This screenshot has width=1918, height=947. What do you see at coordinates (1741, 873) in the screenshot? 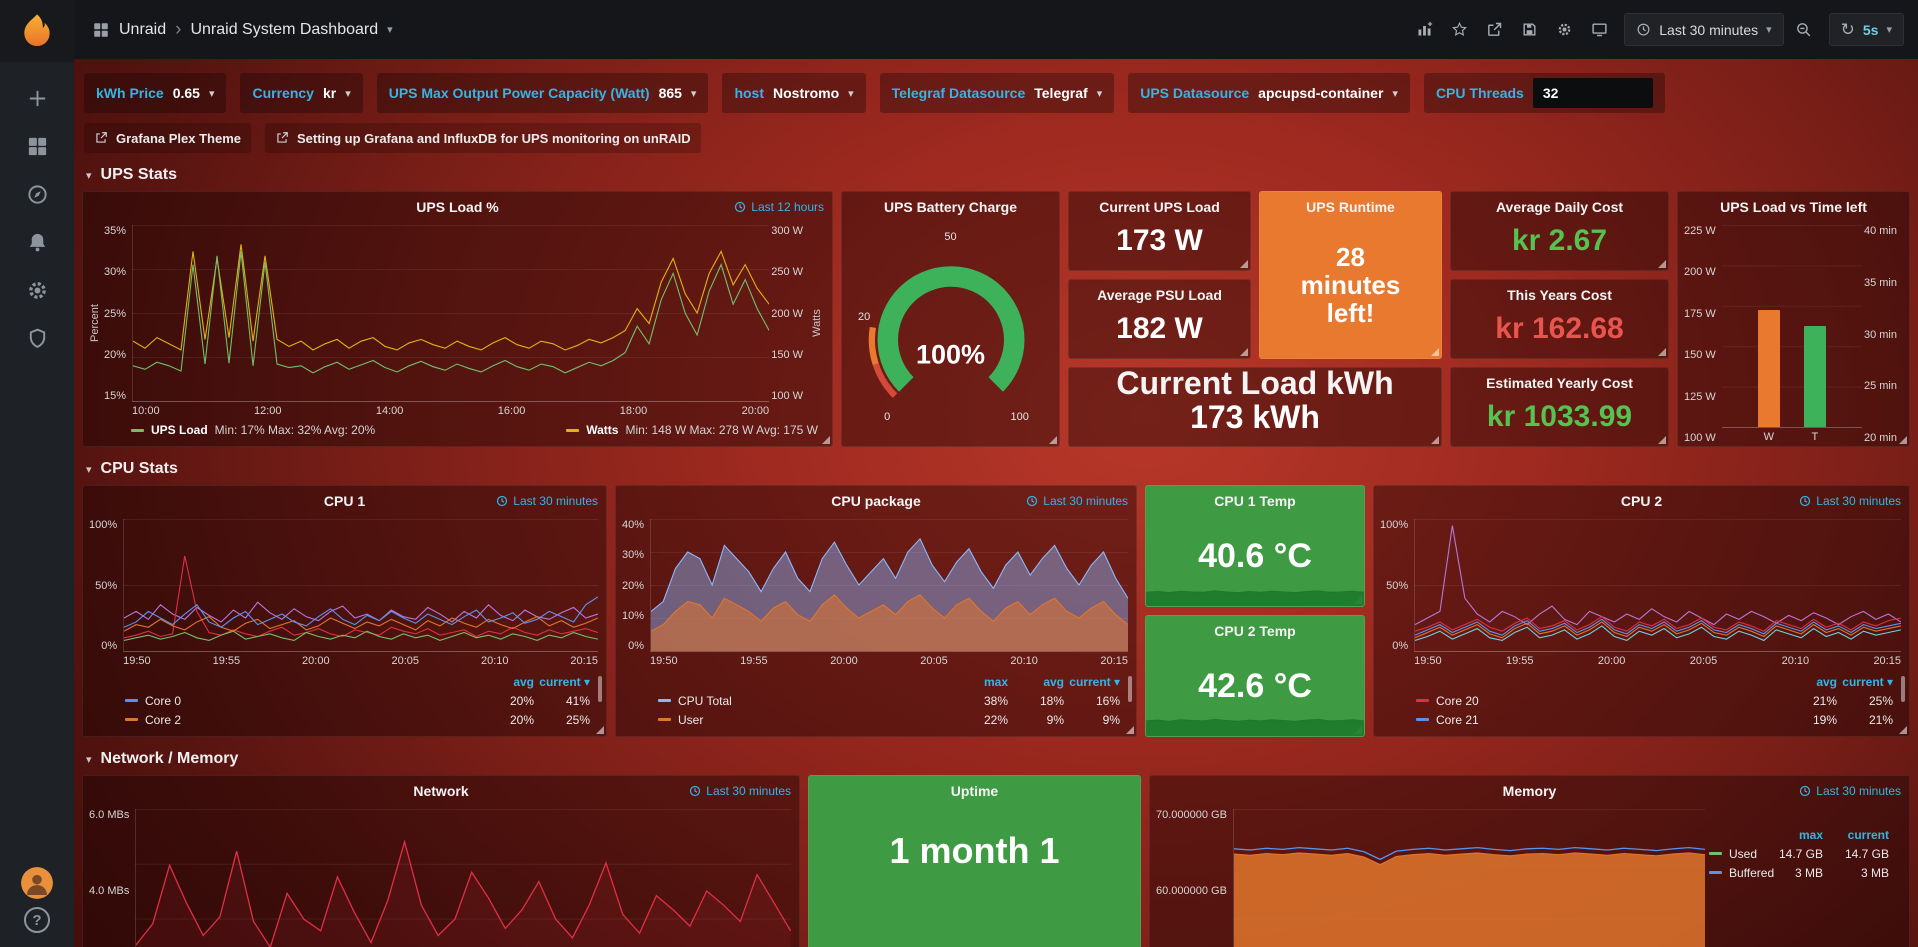
I see `legend-series: Buffered` at bounding box center [1741, 873].